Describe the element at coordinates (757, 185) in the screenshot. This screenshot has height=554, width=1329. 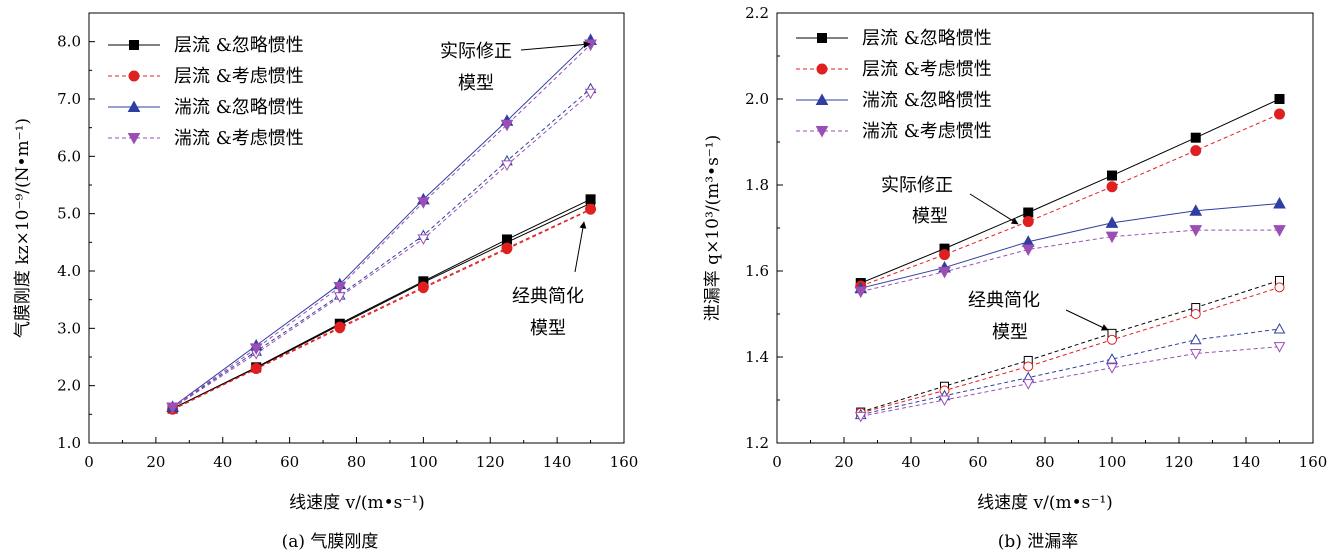
I see `y-tick-label-b-3: 1.8` at that location.